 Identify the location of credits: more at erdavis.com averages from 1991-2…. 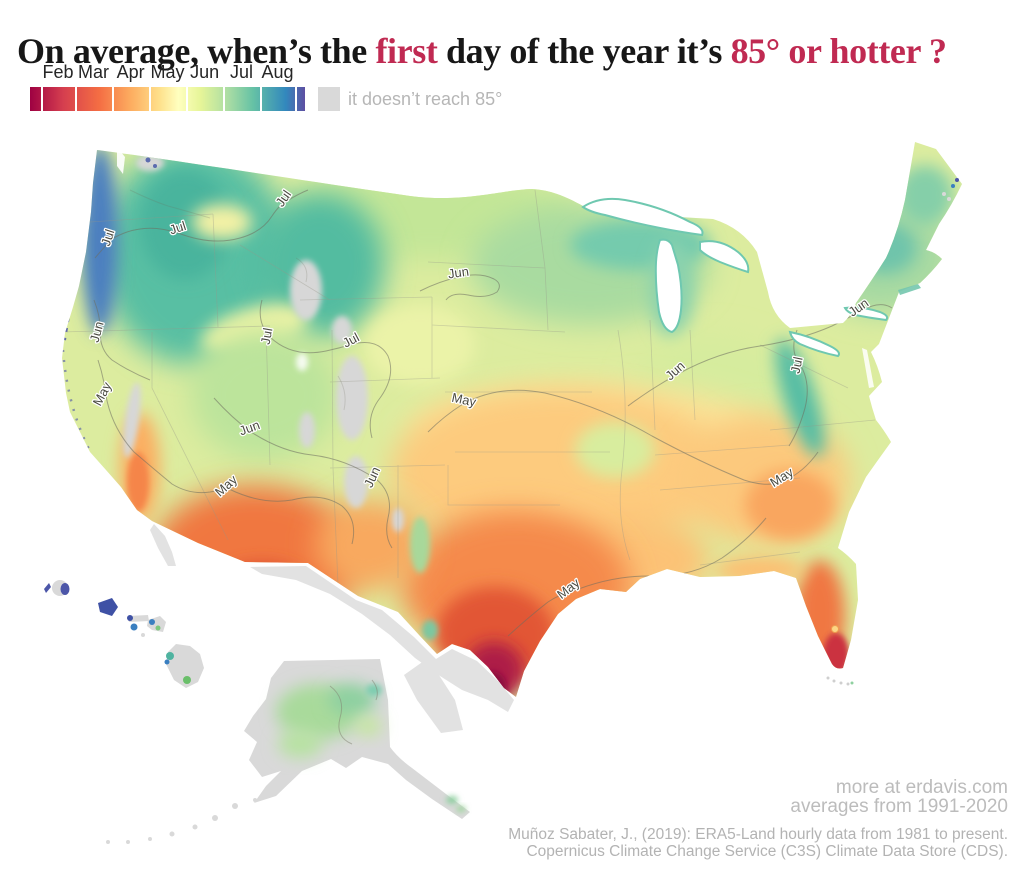
(758, 818).